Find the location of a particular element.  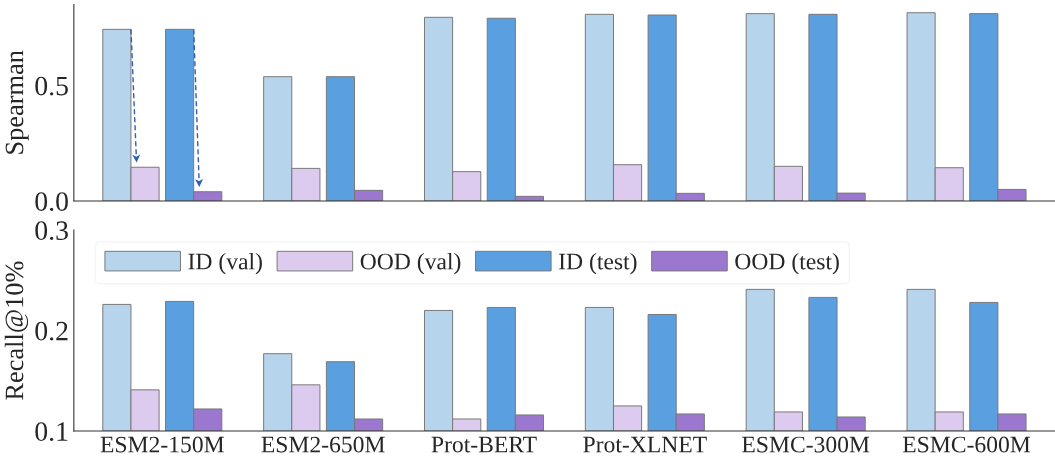

y-tick-label: 0.2 is located at coordinates (51, 331).